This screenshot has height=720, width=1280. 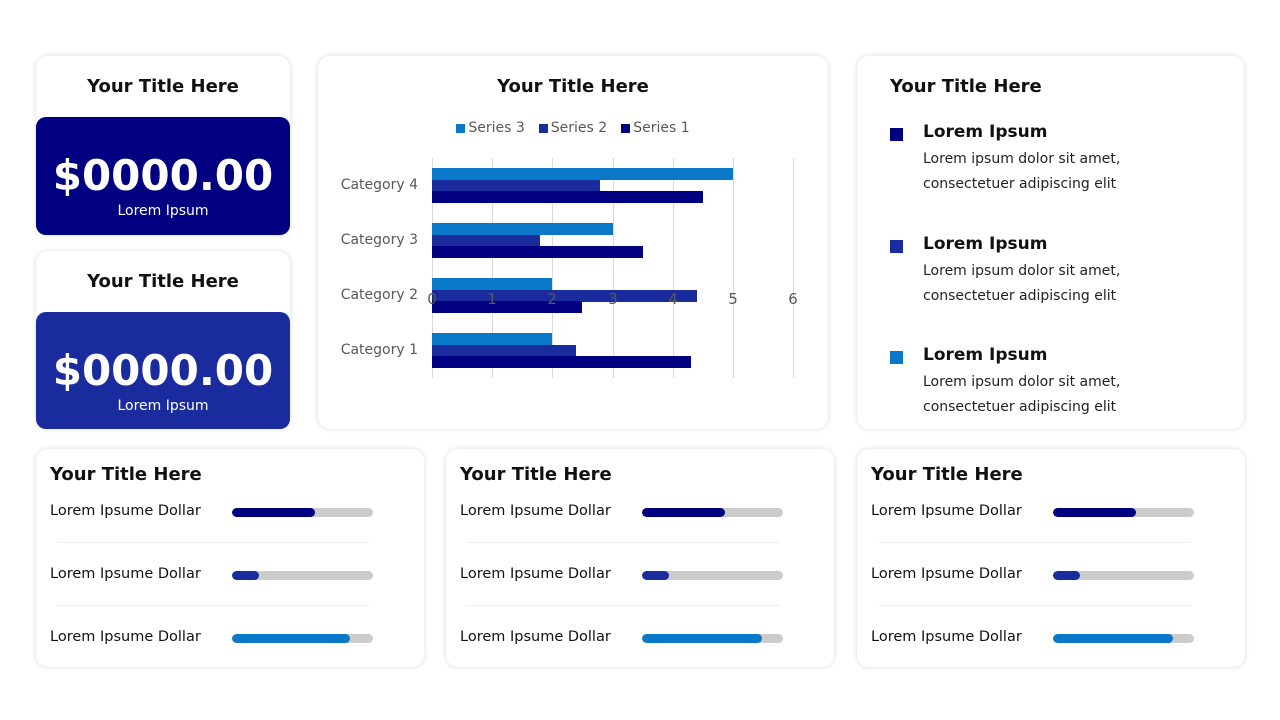 I want to click on x-tick-label: 0, so click(x=432, y=299).